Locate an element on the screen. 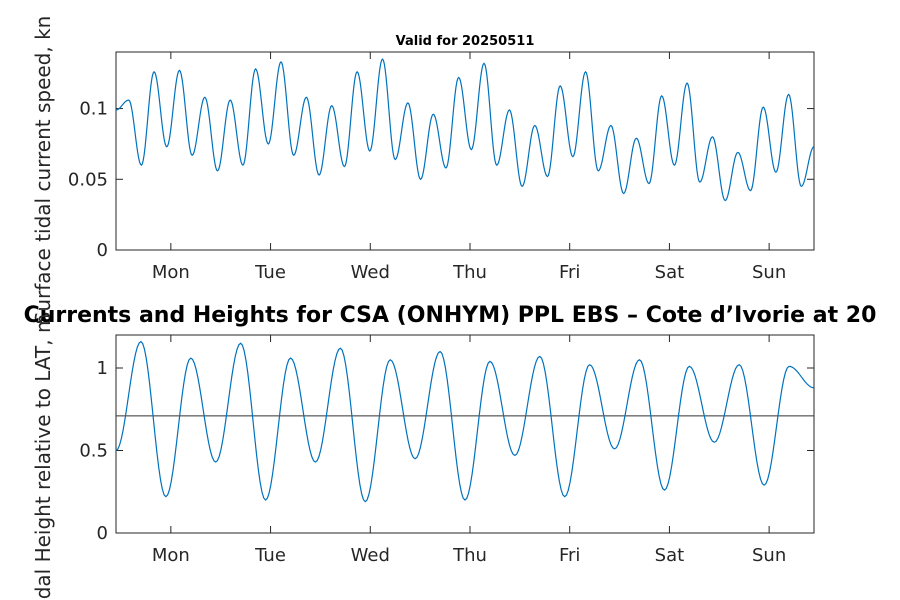 The image size is (900, 600). y-tick-label: 0.5 is located at coordinates (93, 451).